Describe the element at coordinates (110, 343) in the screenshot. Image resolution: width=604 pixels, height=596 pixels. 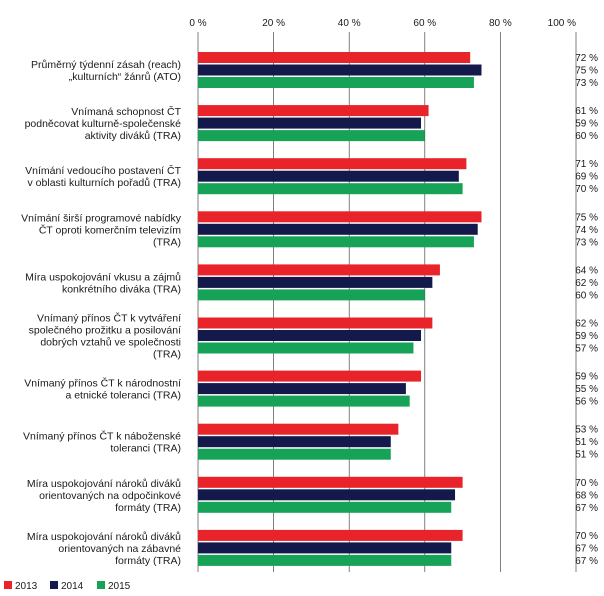
I see `category-label-line: dobrých vztahů ve společnosti` at that location.